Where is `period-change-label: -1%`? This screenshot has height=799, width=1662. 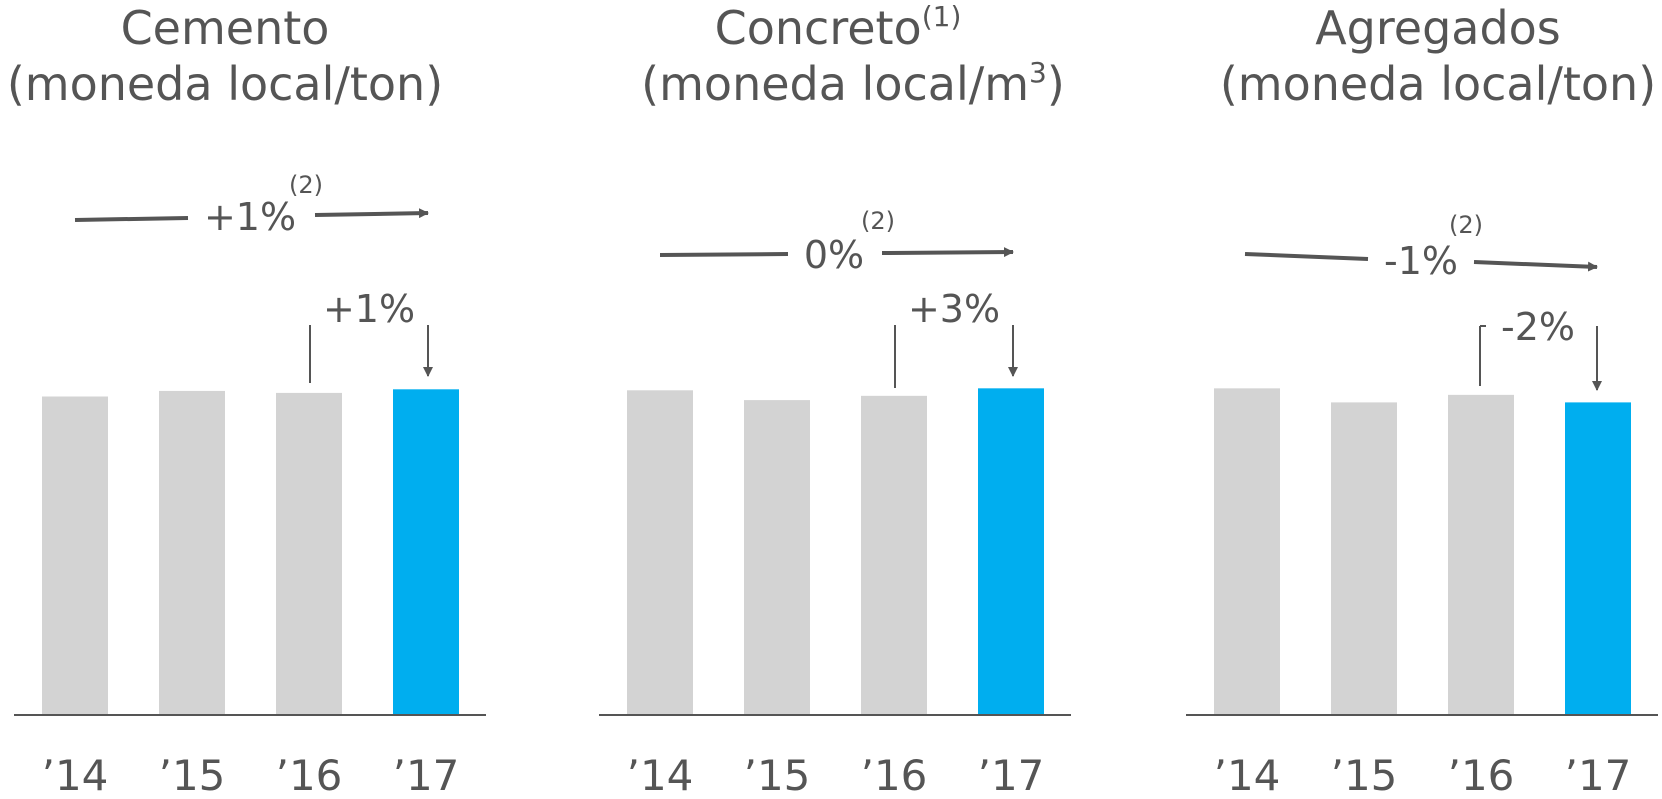 period-change-label: -1% is located at coordinates (1421, 261).